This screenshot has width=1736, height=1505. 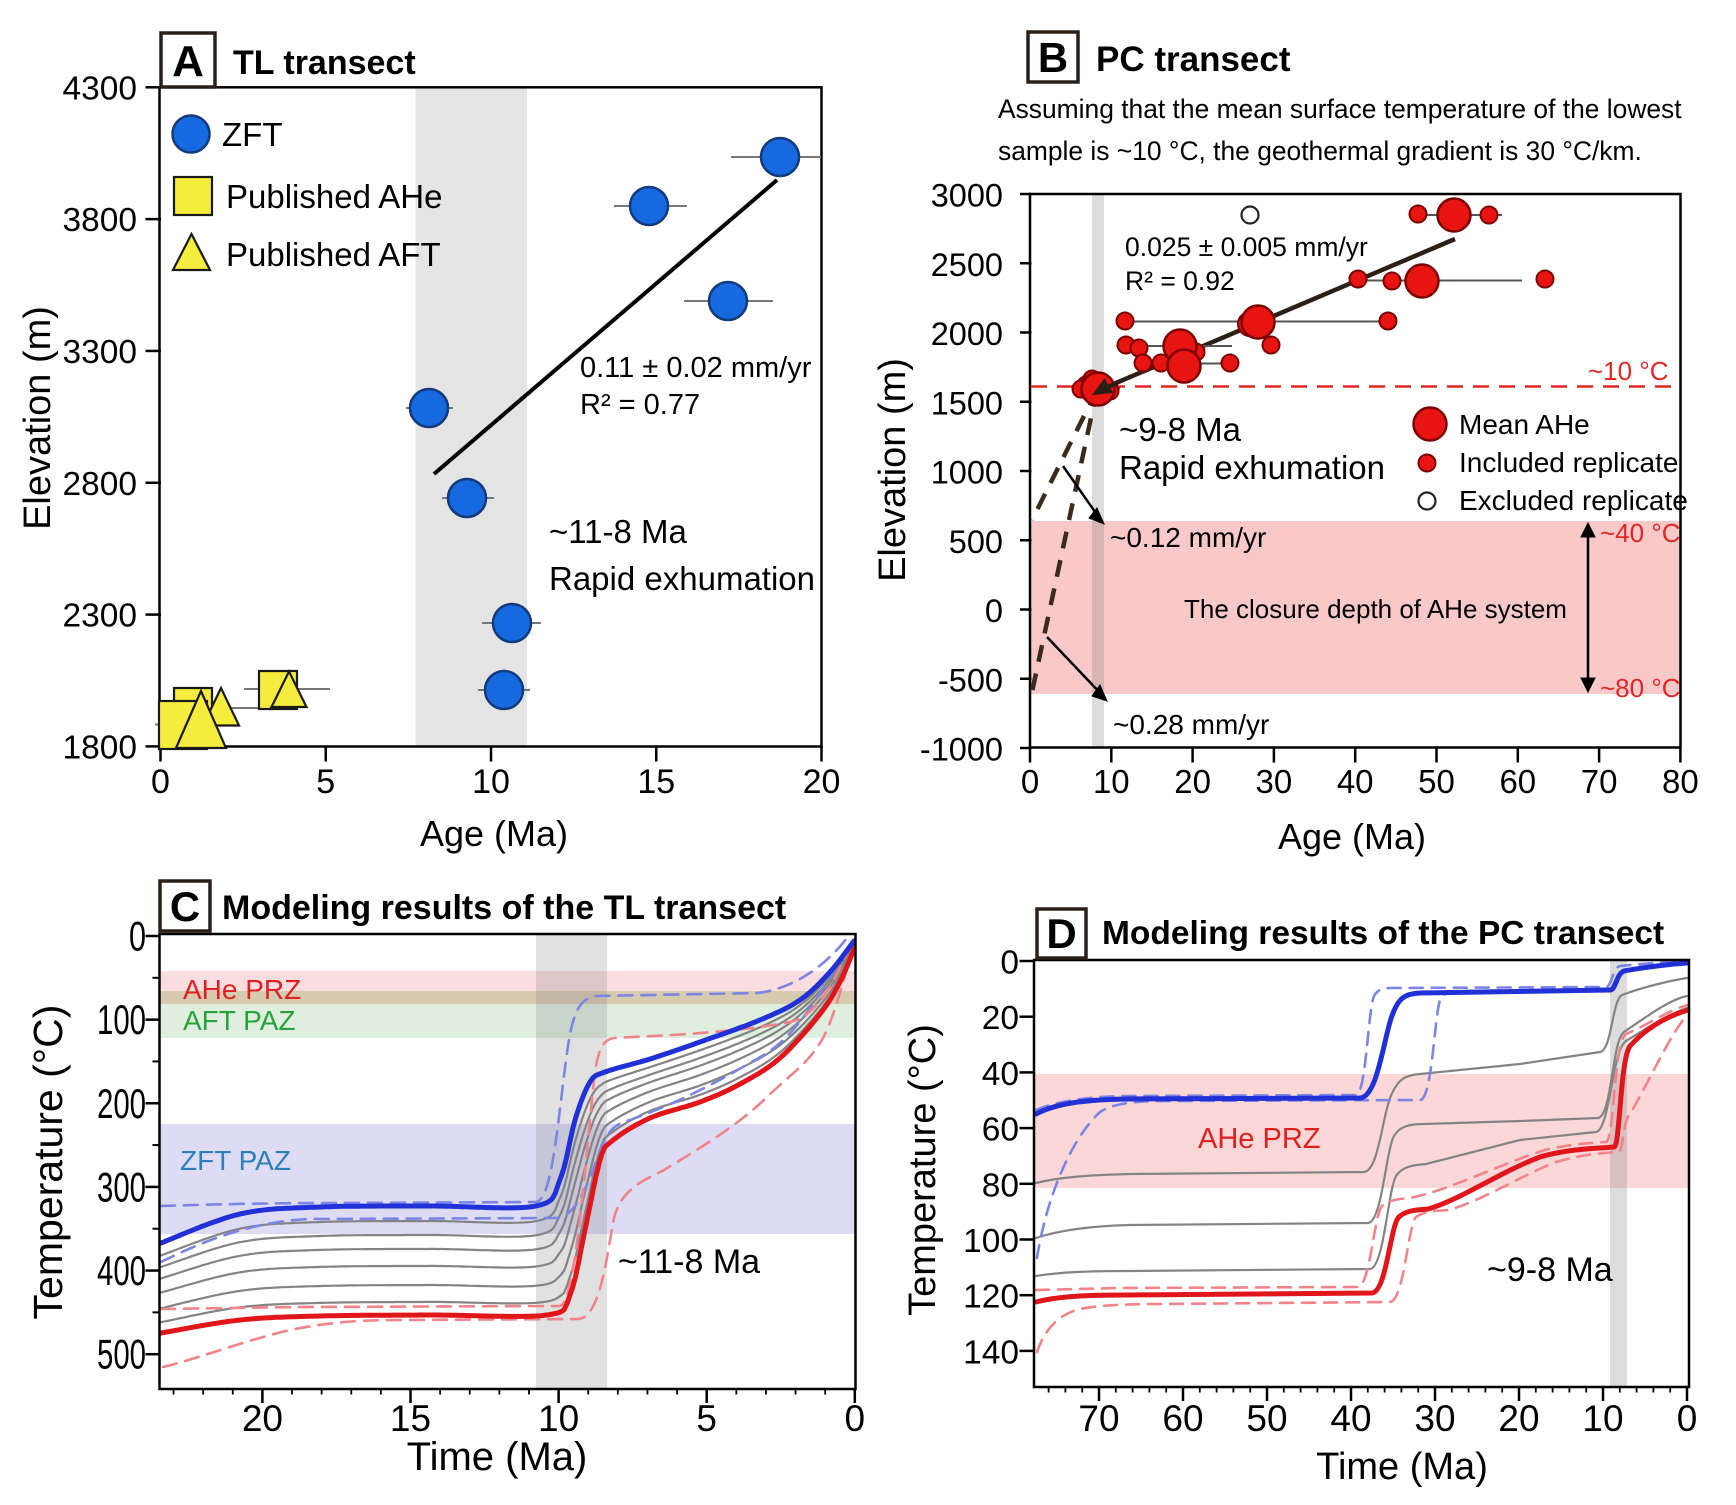 I want to click on svg-text: TL transect, so click(x=324, y=63).